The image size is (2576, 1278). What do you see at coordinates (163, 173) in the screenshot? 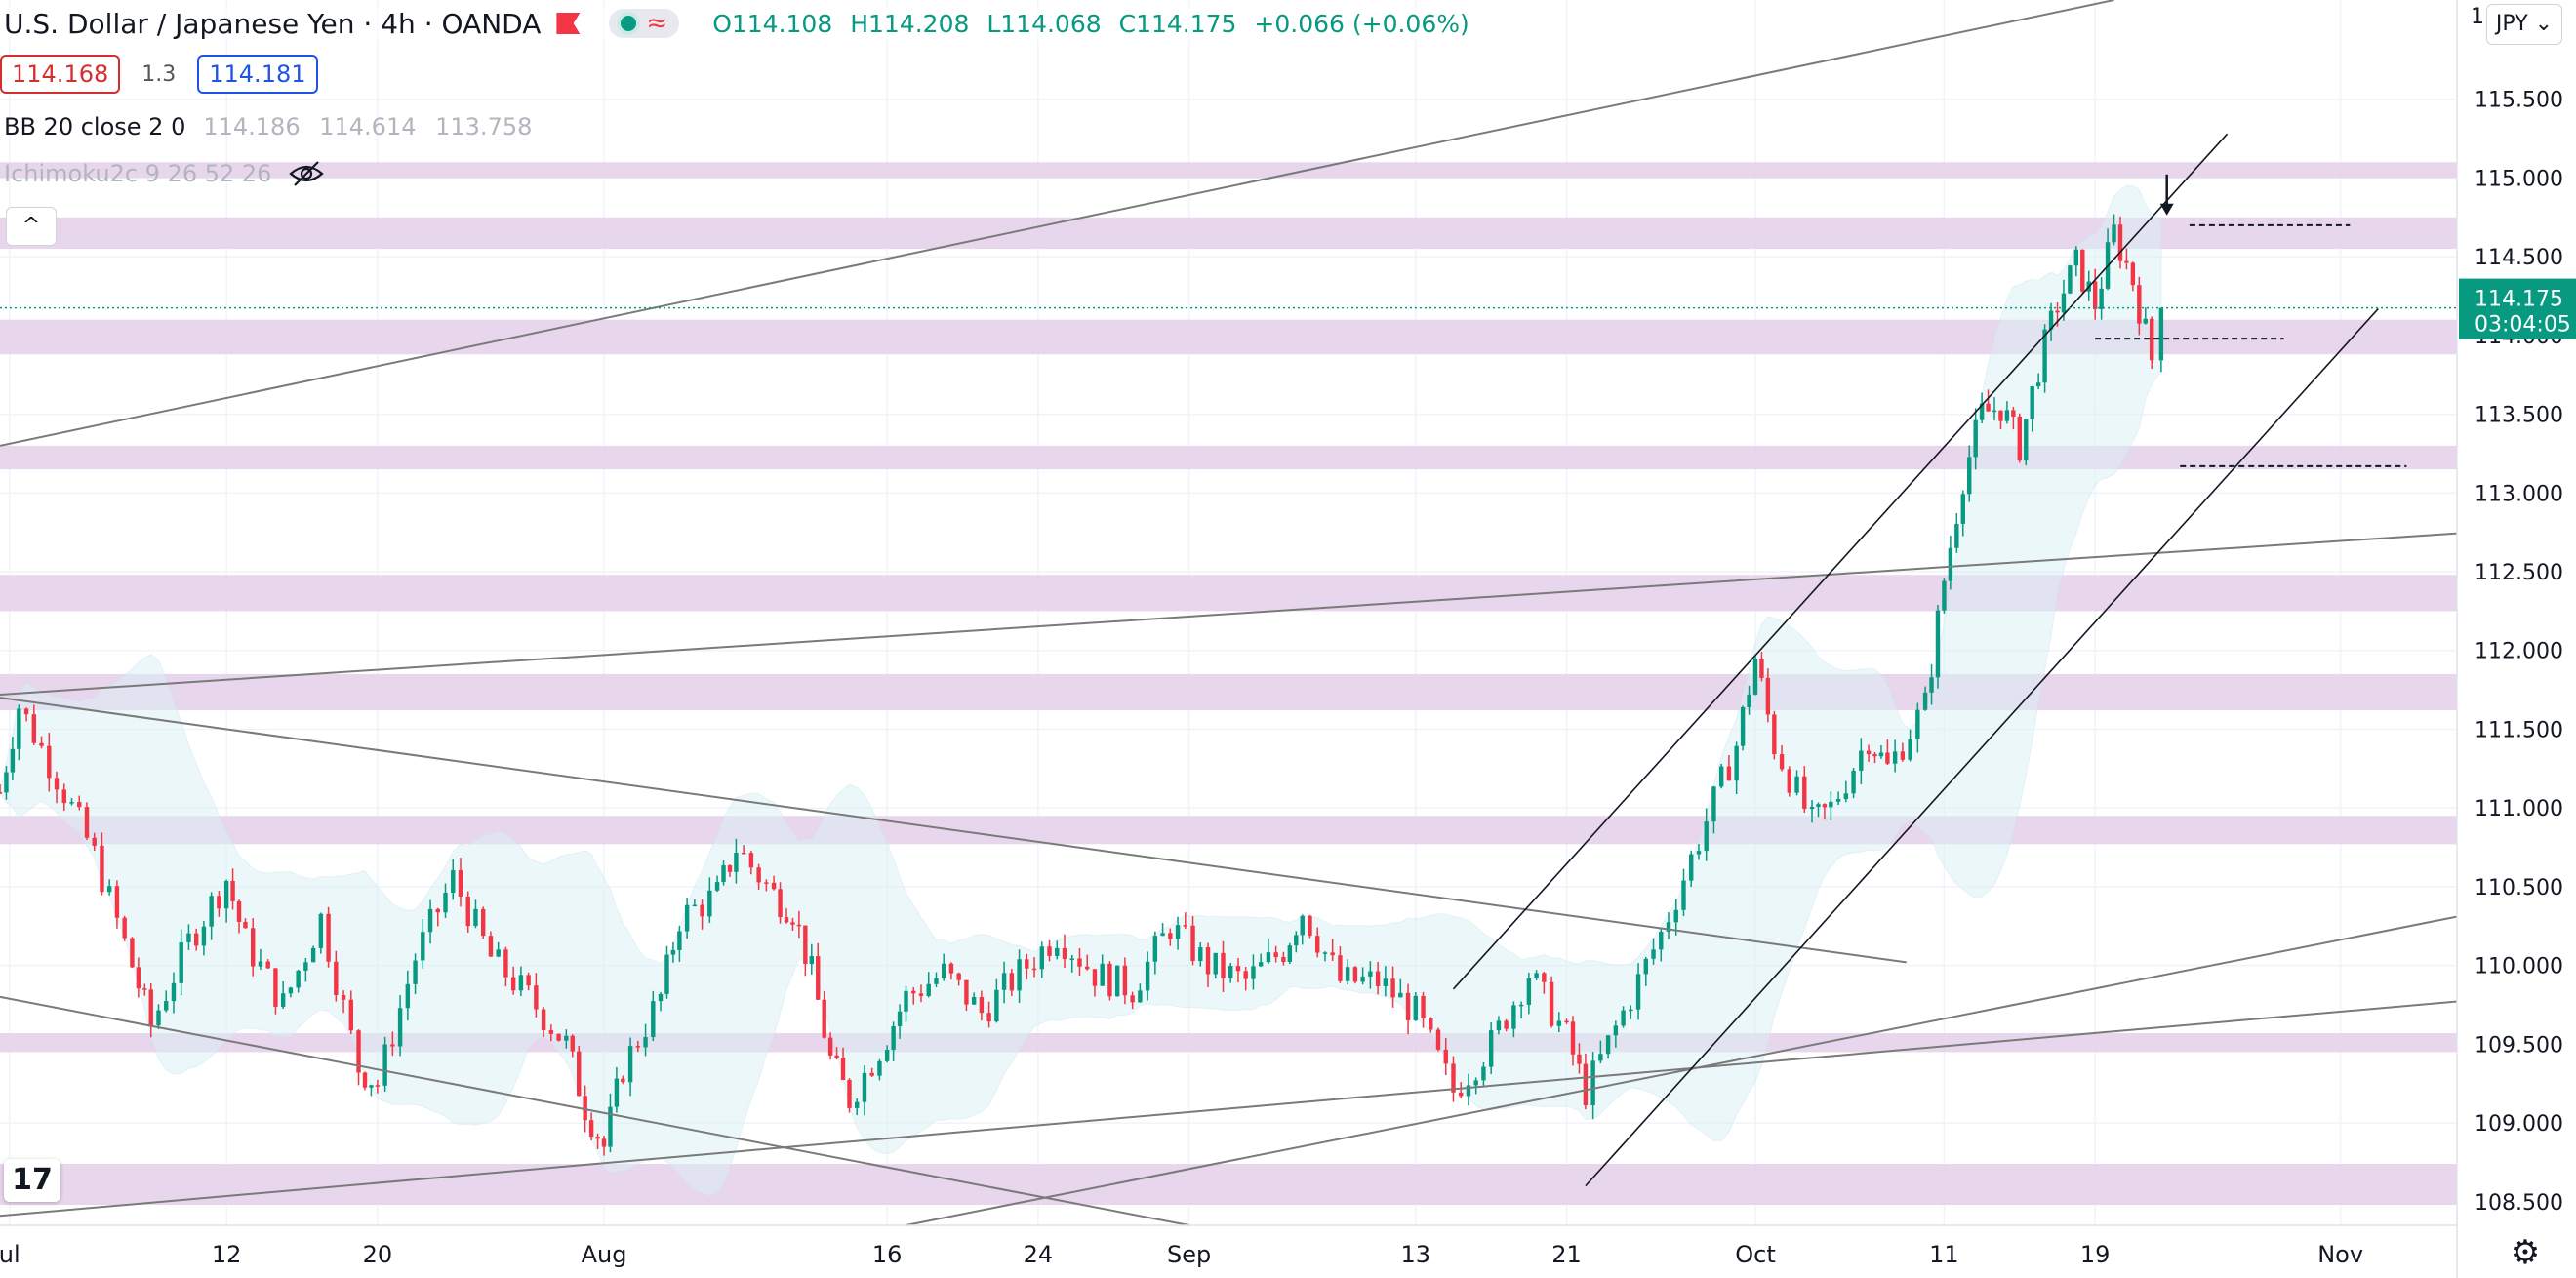
I see `indicator-ichimoku-legend: Ichimoku2c 9 26 52 26` at bounding box center [163, 173].